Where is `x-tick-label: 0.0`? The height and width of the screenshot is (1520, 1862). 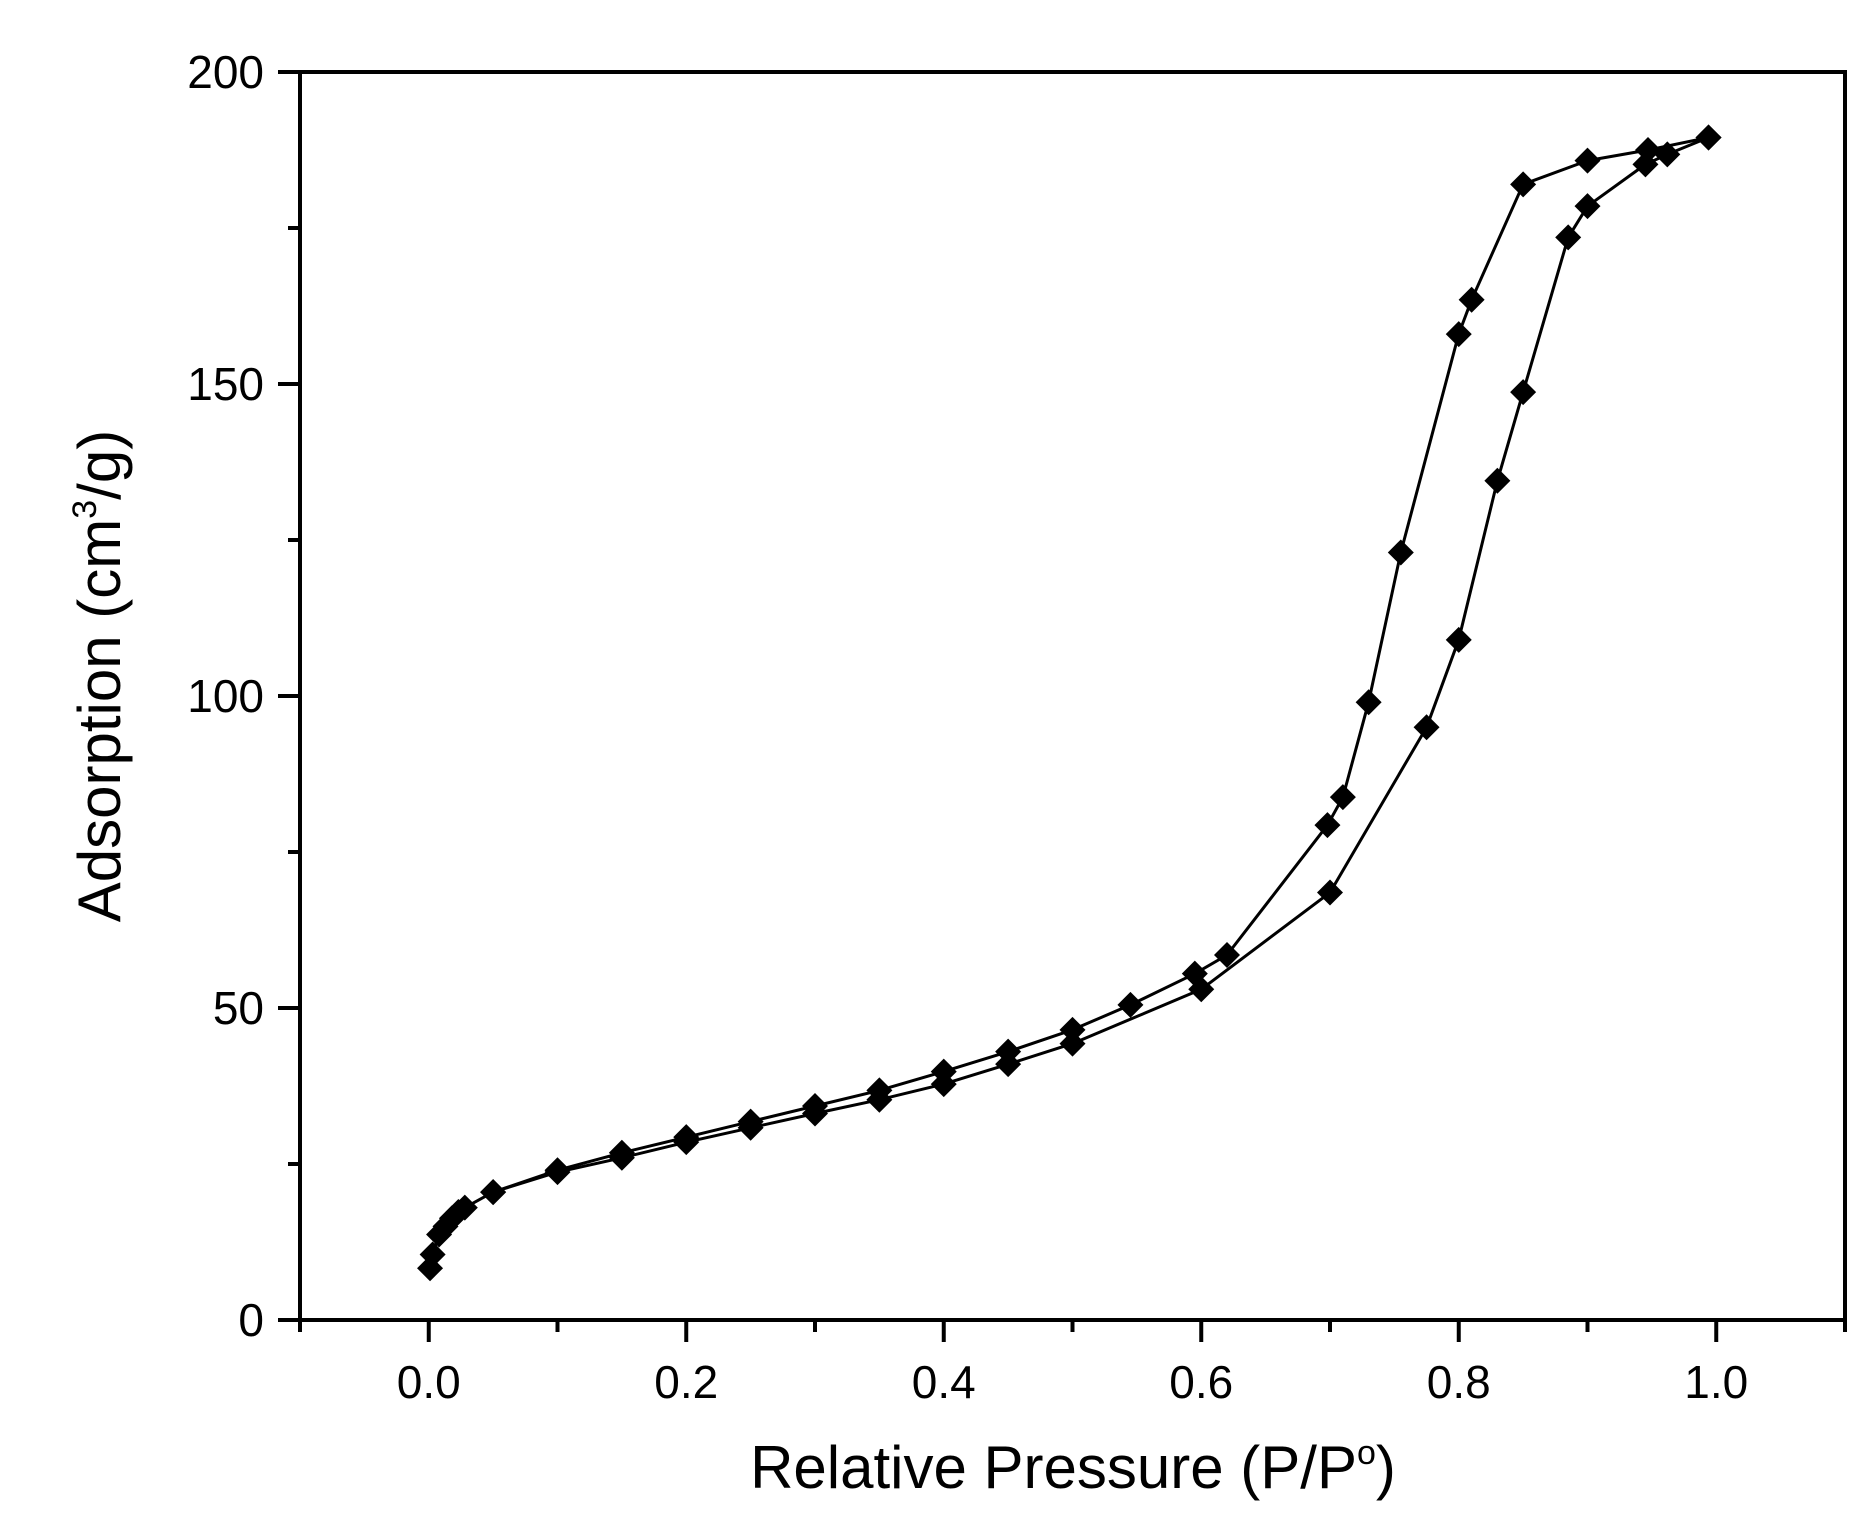 x-tick-label: 0.0 is located at coordinates (429, 1382).